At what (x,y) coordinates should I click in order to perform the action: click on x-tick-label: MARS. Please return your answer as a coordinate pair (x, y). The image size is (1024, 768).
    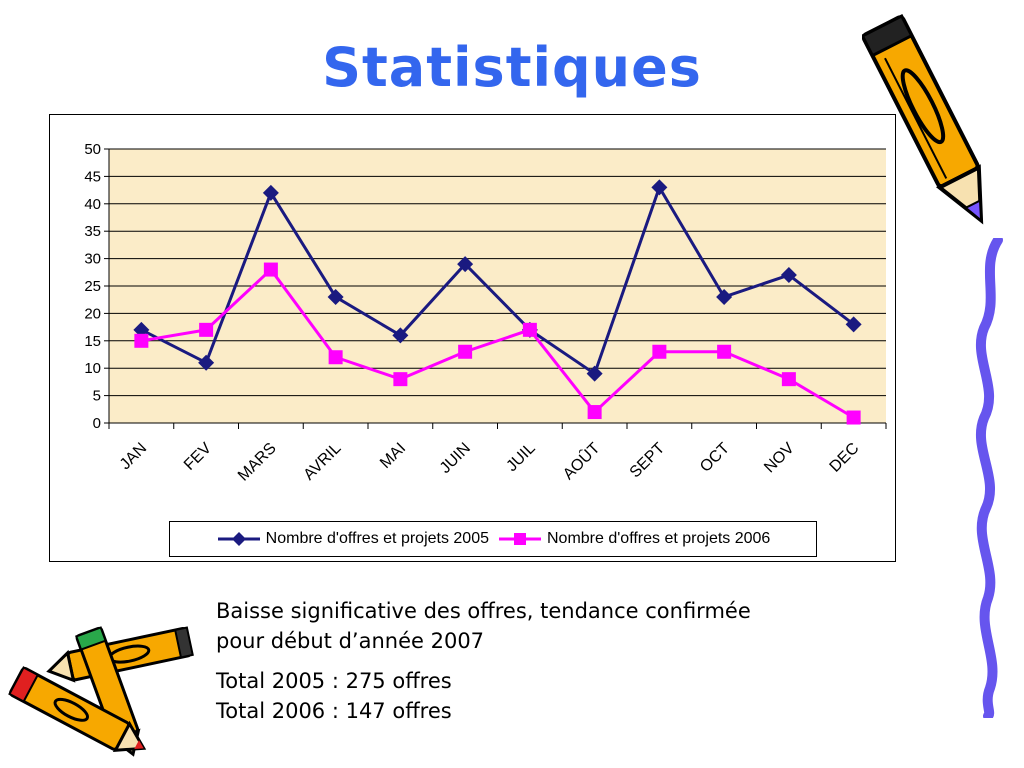
    Looking at the image, I should click on (257, 462).